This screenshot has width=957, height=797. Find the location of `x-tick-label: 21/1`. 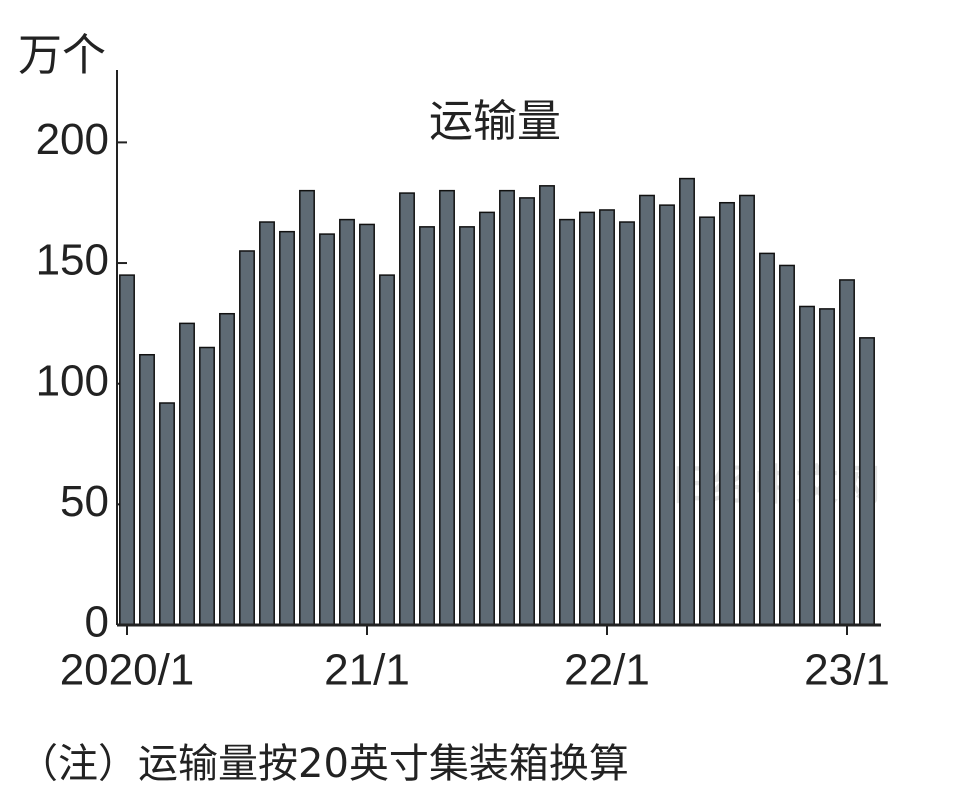

x-tick-label: 21/1 is located at coordinates (367, 670).